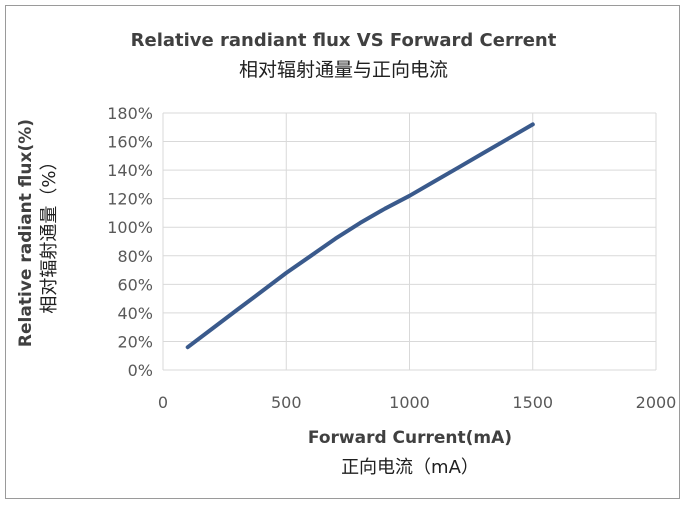 The width and height of the screenshot is (687, 506). What do you see at coordinates (140, 370) in the screenshot?
I see `y-tick-label: 0%` at bounding box center [140, 370].